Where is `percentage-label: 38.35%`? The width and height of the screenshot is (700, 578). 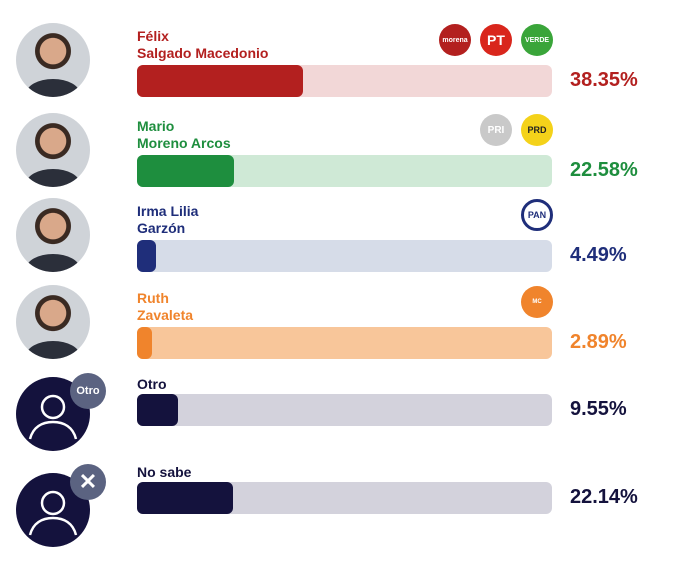 percentage-label: 38.35% is located at coordinates (604, 80).